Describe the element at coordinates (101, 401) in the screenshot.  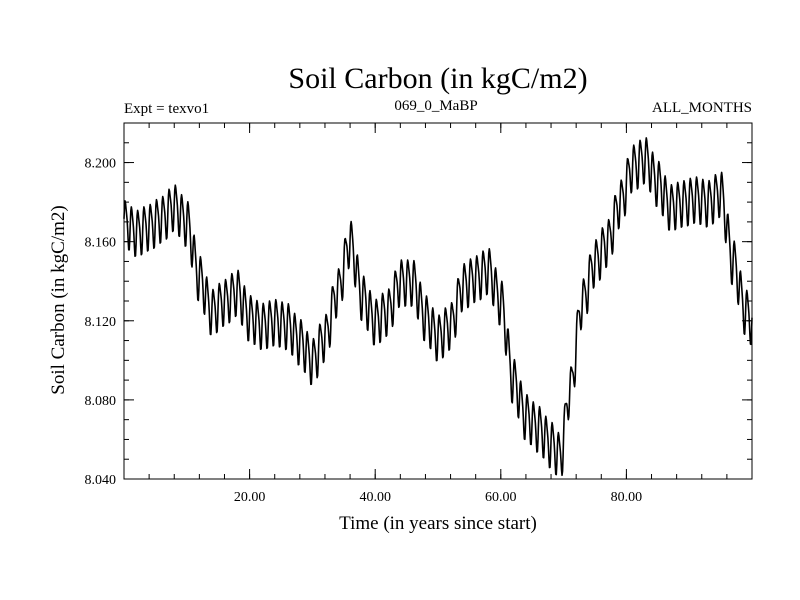
I see `y-tick-label: 8.080` at that location.